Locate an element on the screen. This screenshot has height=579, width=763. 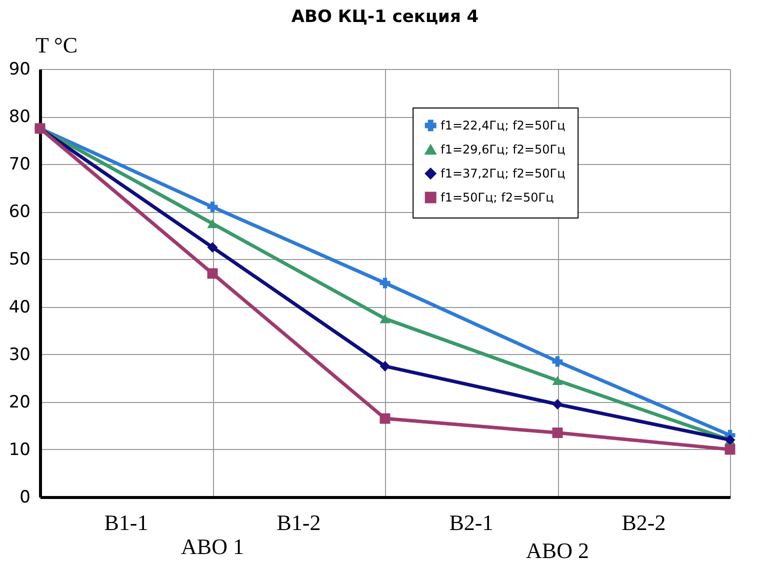
legend-label: f1=50Гц; f2=50Гц is located at coordinates (497, 197).